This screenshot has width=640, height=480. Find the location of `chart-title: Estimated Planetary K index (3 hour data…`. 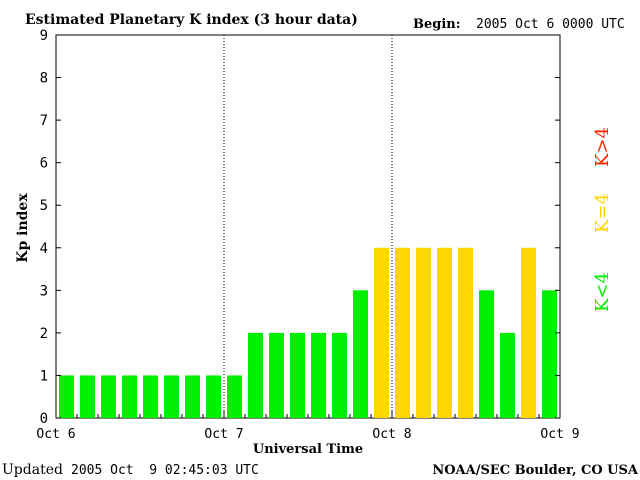

chart-title: Estimated Planetary K index (3 hour data… is located at coordinates (191, 20).